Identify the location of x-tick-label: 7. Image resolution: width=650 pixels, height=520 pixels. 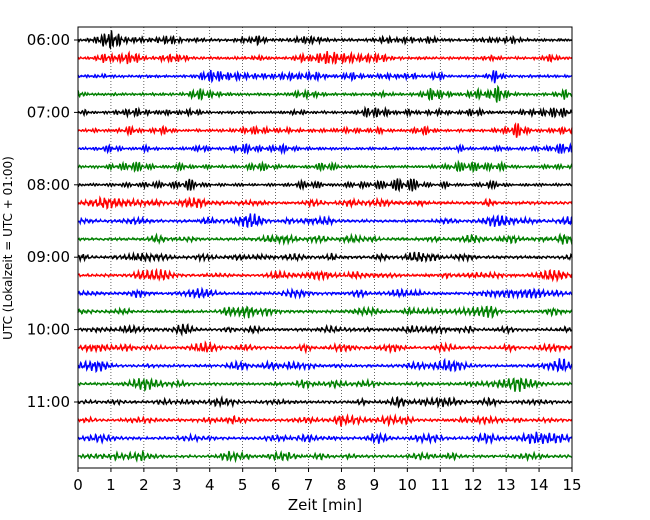
(309, 485).